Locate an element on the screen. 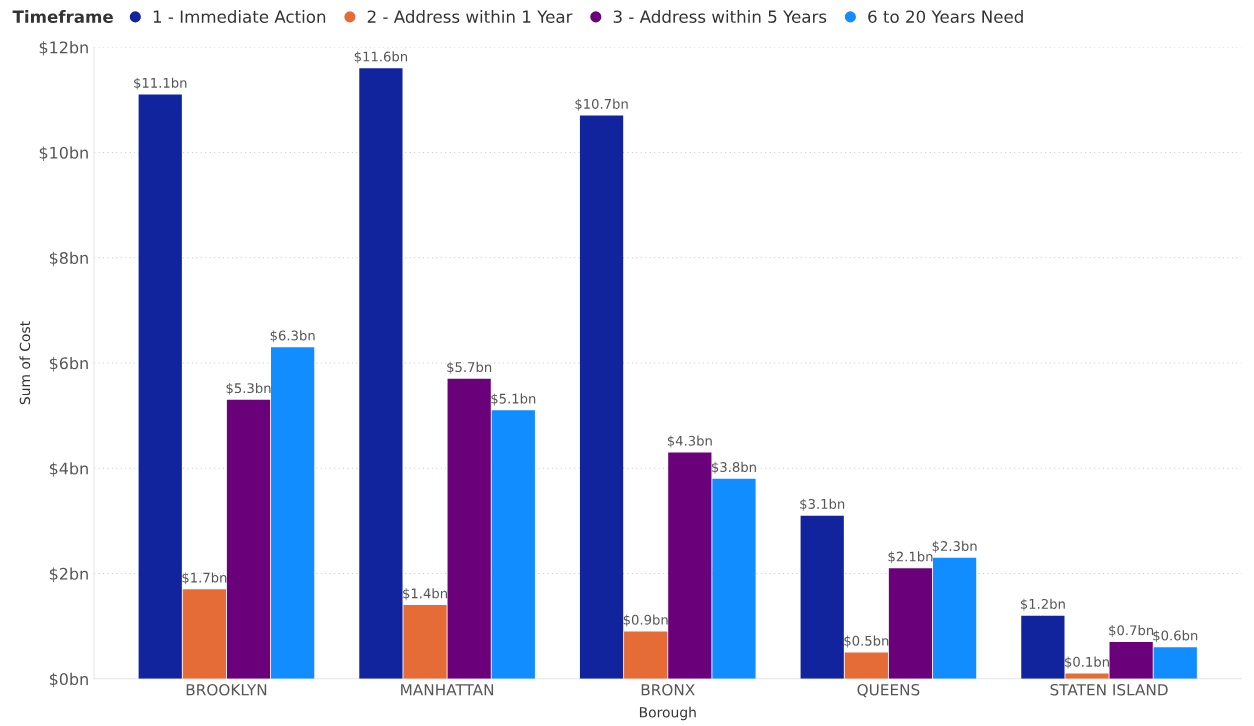  data-label: $6.3bn is located at coordinates (292, 336).